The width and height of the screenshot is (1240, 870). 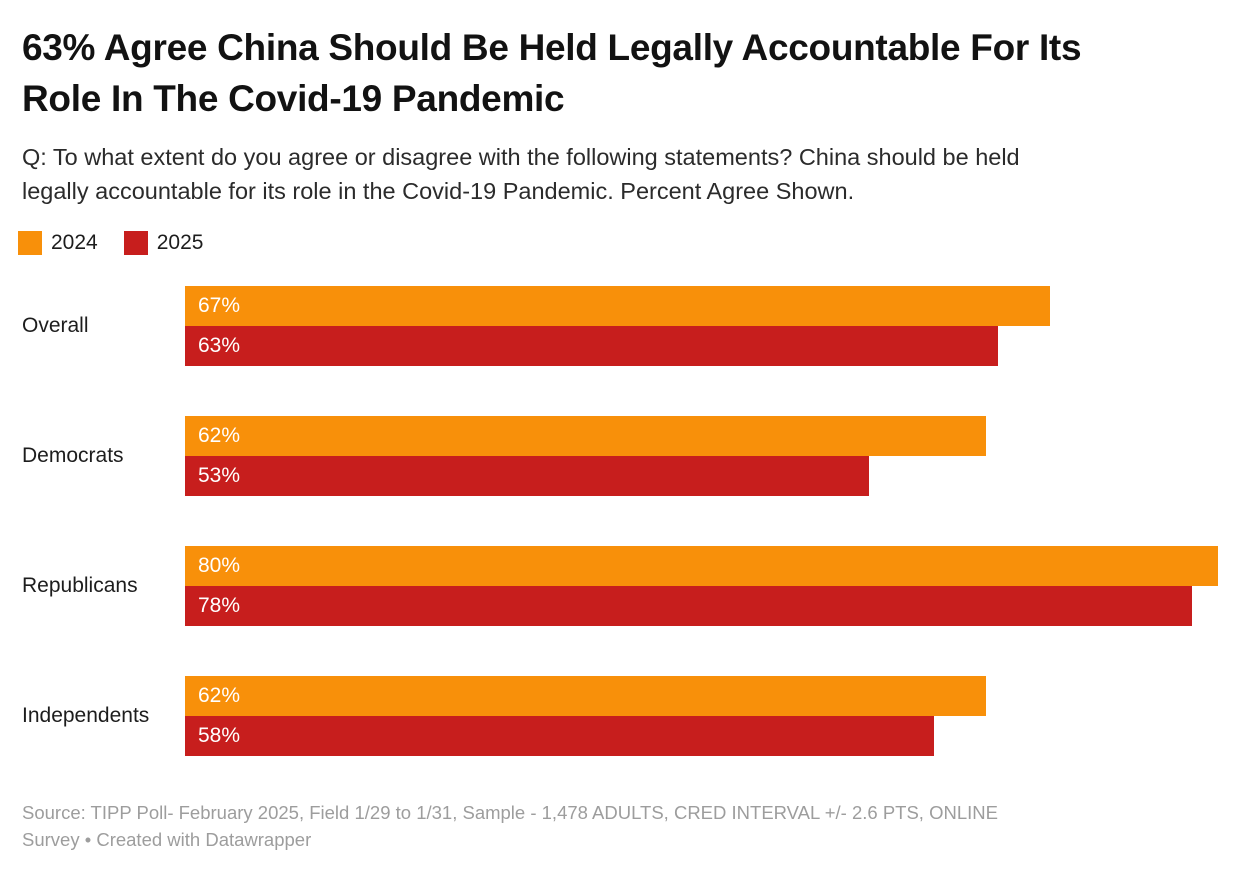 What do you see at coordinates (219, 565) in the screenshot?
I see `bar-value-label: 80%` at bounding box center [219, 565].